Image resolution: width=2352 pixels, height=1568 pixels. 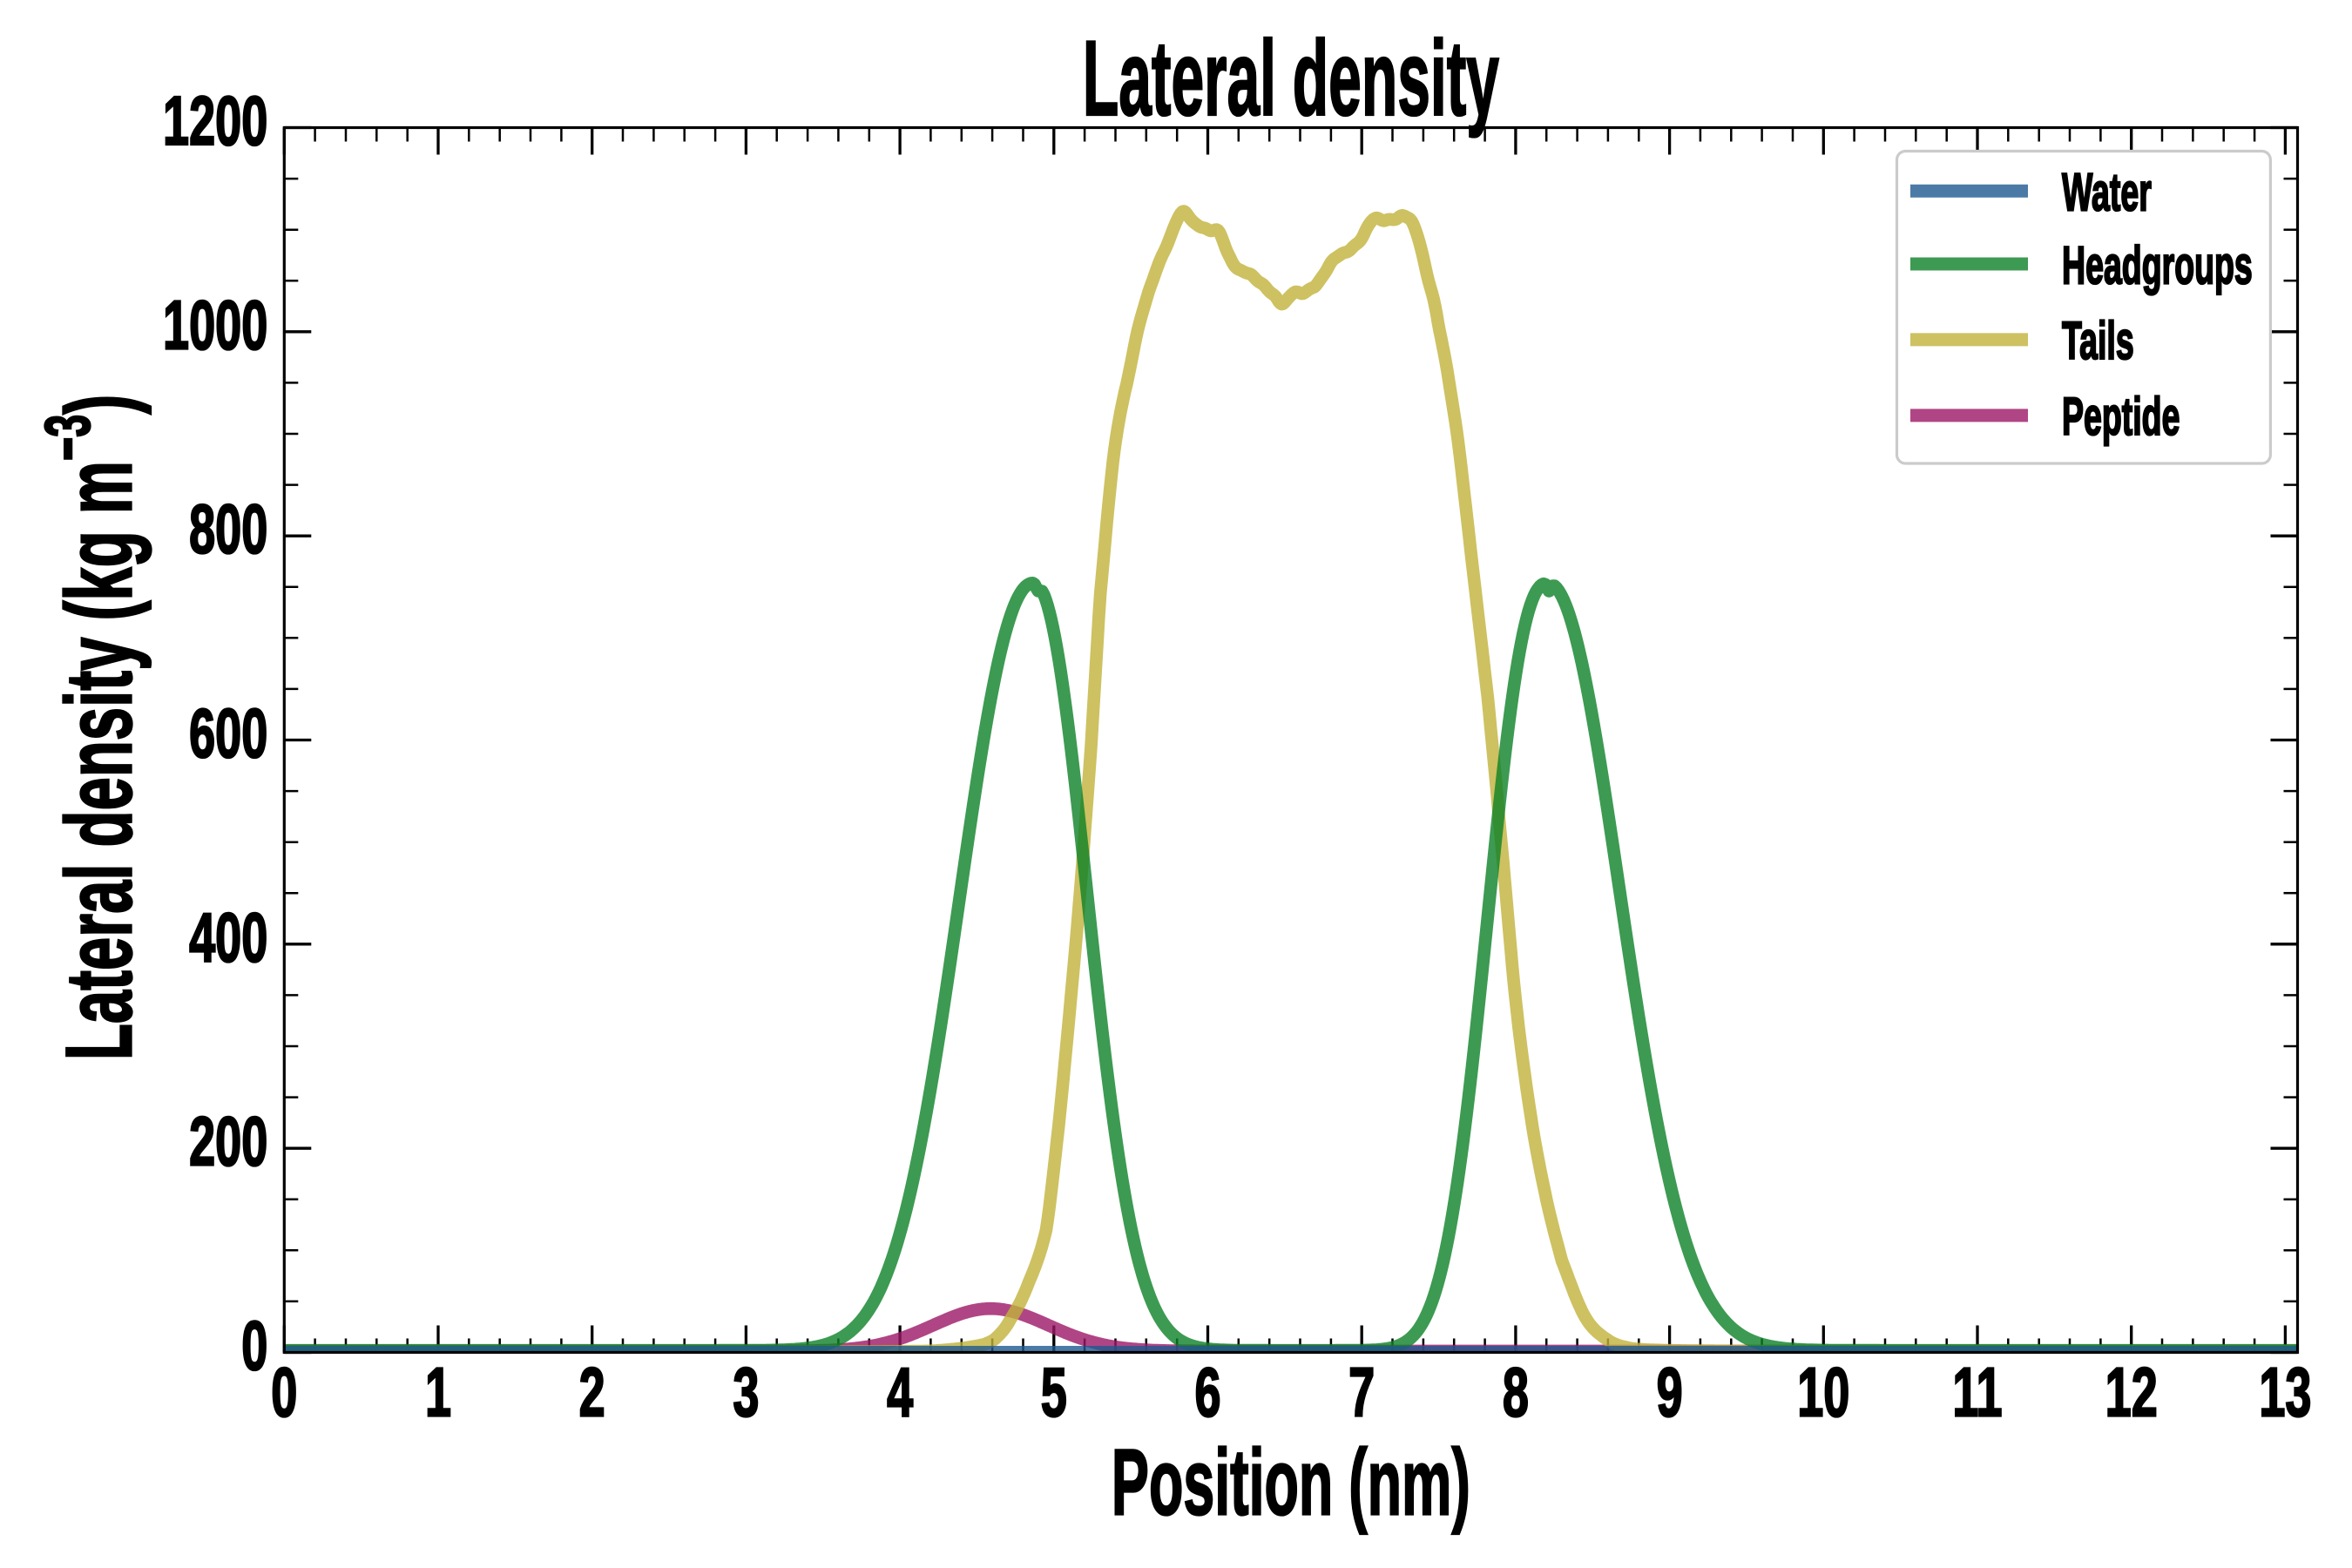 What do you see at coordinates (92, 727) in the screenshot?
I see `svg-text: Lateral density (kg m−3)` at bounding box center [92, 727].